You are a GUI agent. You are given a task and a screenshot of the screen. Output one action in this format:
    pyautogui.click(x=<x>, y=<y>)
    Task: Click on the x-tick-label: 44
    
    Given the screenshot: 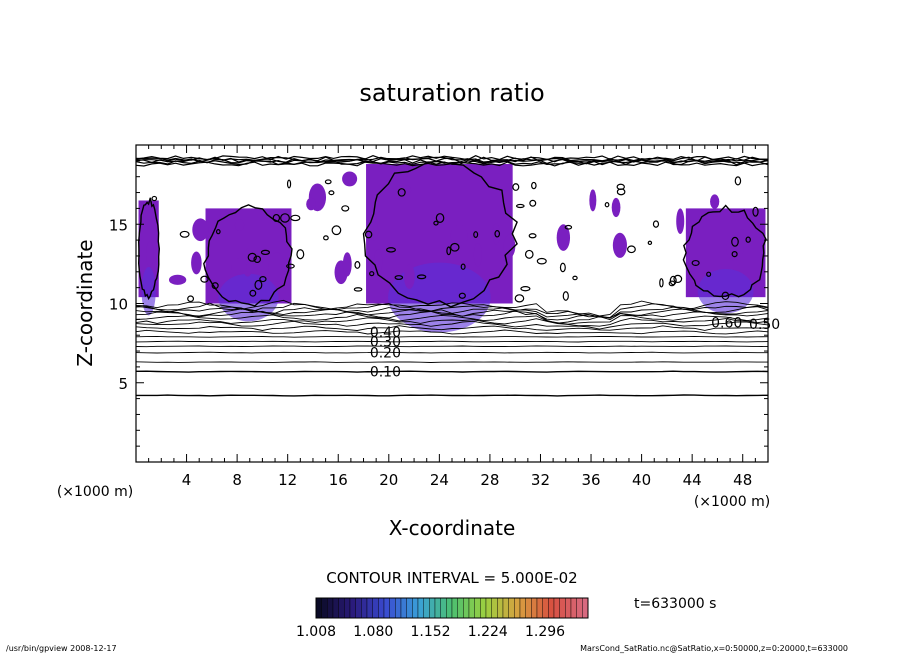 What is the action you would take?
    pyautogui.click(x=692, y=480)
    